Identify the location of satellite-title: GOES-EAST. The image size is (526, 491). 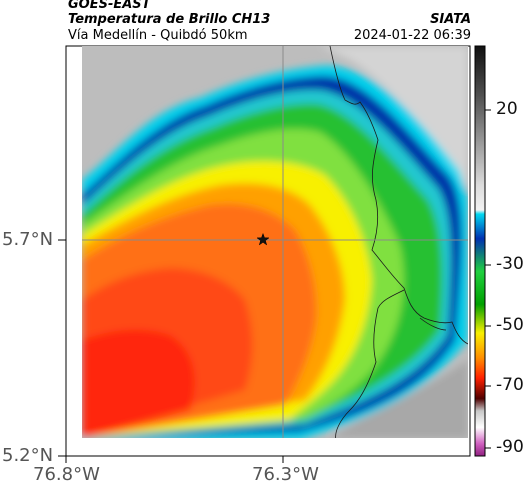
(109, 6).